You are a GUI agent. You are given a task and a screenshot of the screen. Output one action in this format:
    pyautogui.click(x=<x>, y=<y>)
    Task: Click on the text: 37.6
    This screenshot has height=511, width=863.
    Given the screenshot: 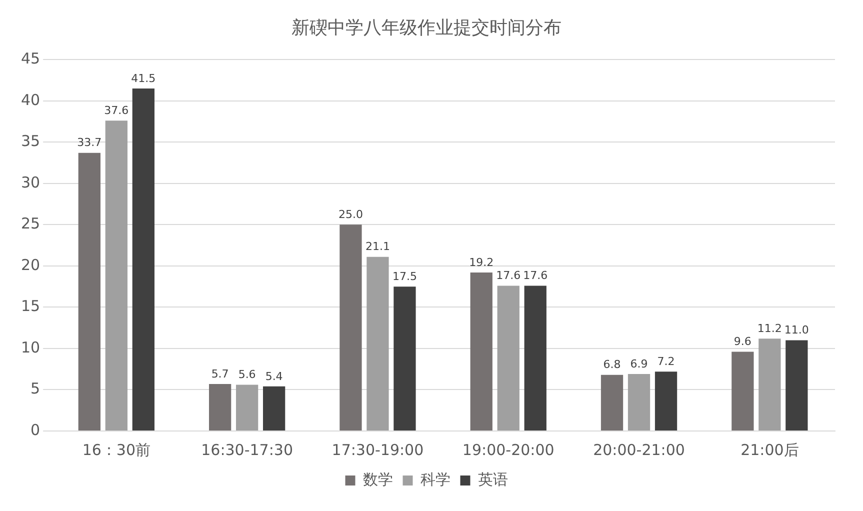 What is the action you would take?
    pyautogui.click(x=116, y=111)
    